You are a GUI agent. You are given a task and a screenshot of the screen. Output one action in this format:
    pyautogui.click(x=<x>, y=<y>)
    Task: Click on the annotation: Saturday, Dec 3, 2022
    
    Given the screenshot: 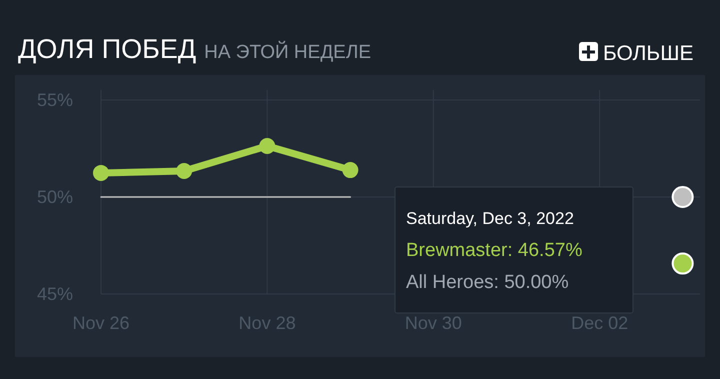 What is the action you would take?
    pyautogui.click(x=490, y=218)
    